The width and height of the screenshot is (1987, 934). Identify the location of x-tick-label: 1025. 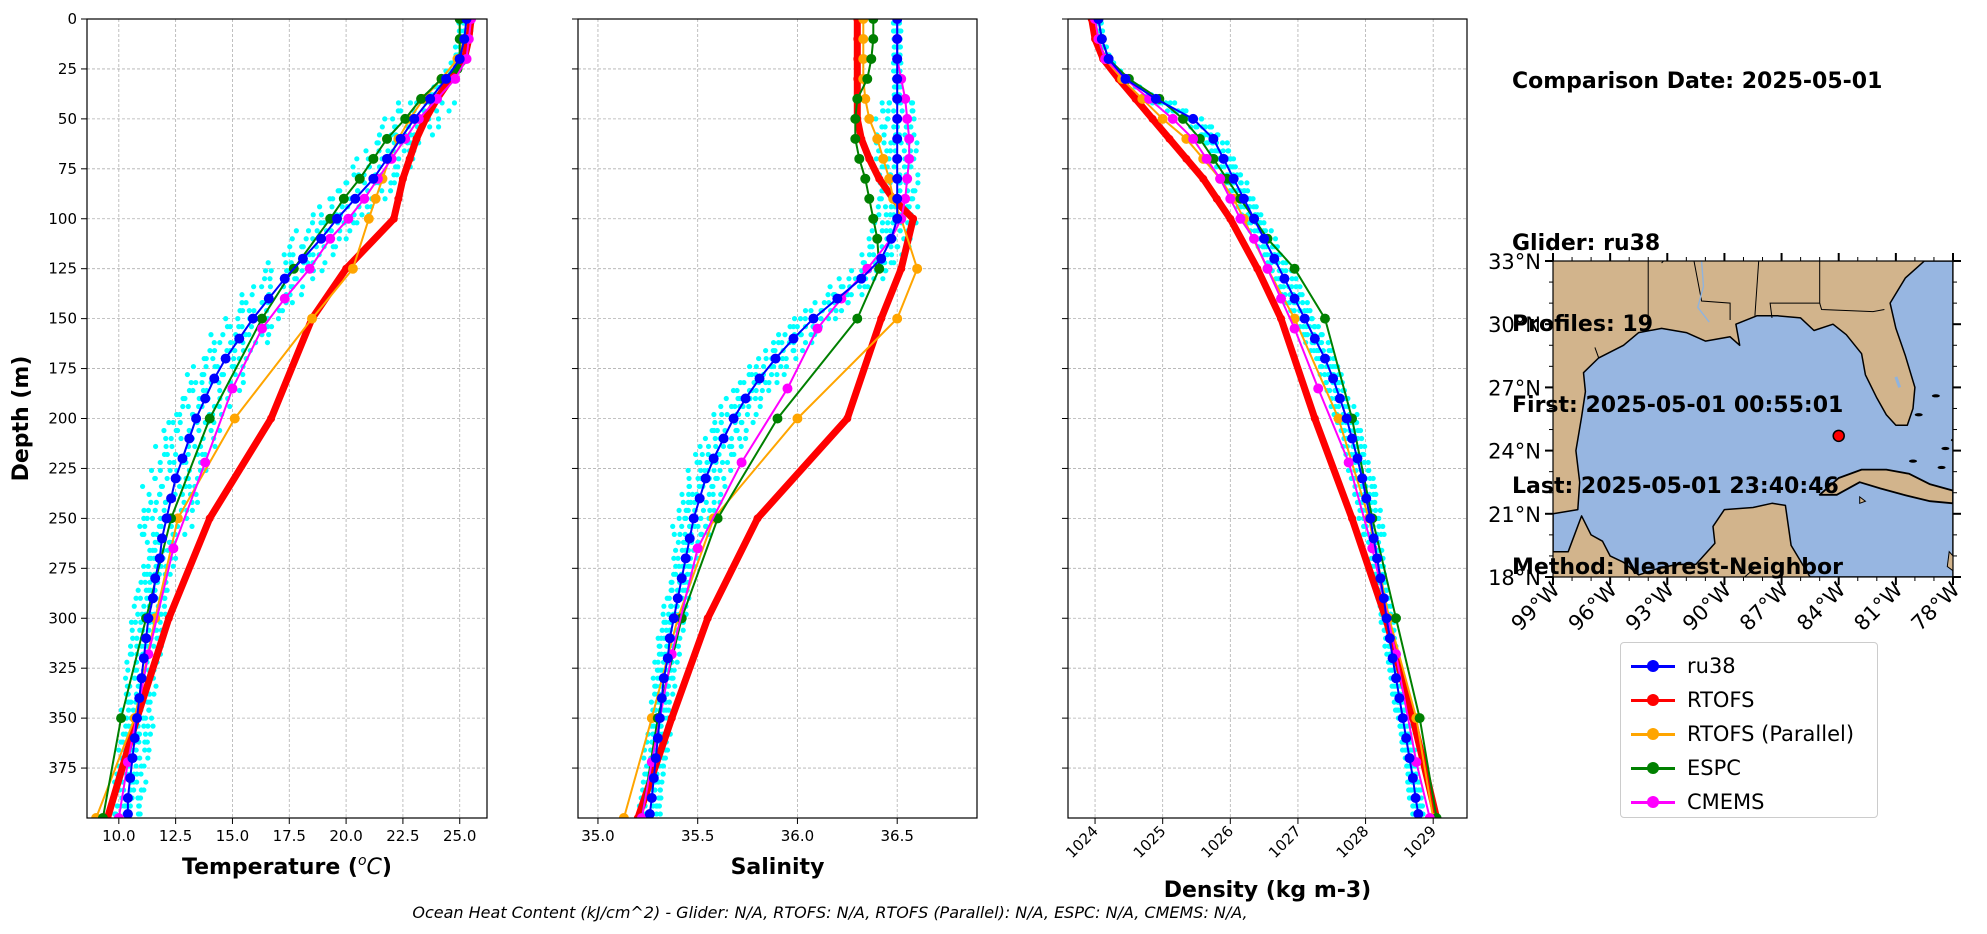
(1150, 842).